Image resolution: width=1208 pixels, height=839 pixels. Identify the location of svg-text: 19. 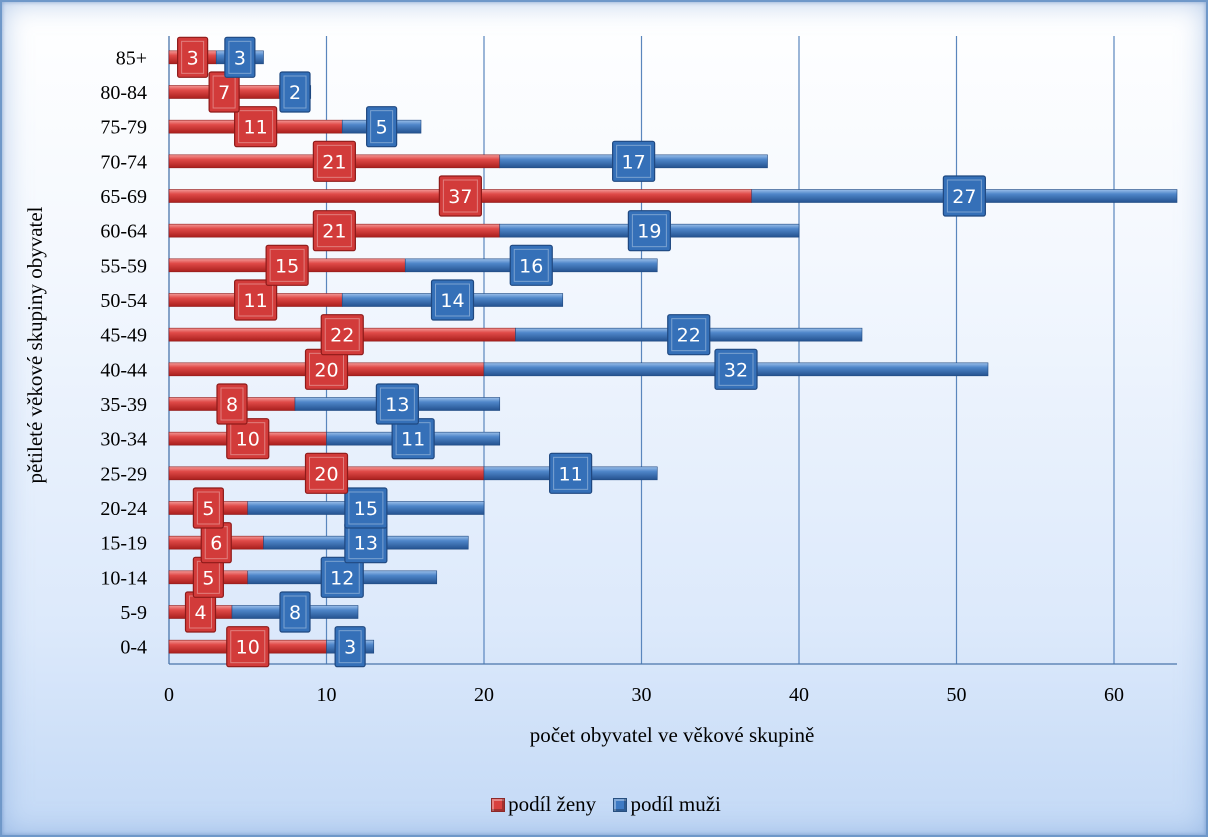
(649, 232).